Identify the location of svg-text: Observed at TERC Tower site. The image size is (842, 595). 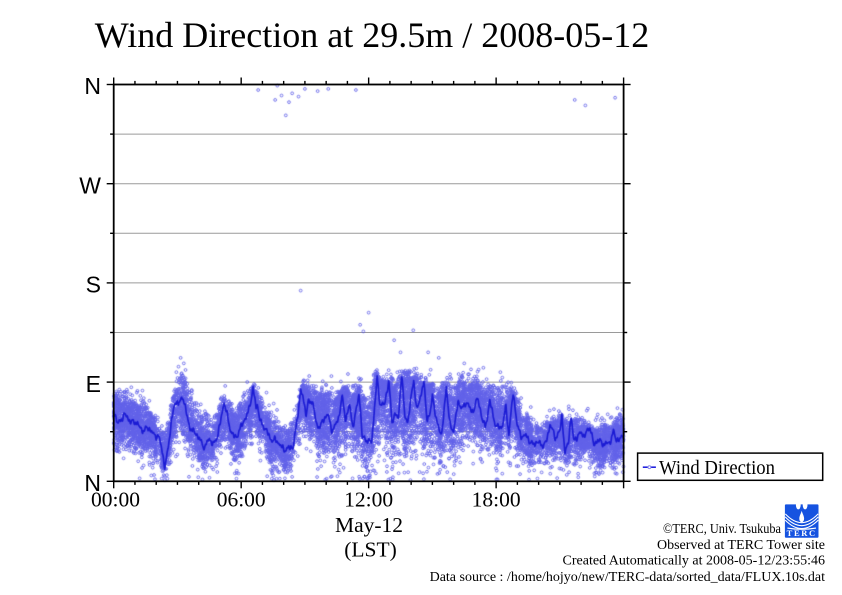
(741, 545).